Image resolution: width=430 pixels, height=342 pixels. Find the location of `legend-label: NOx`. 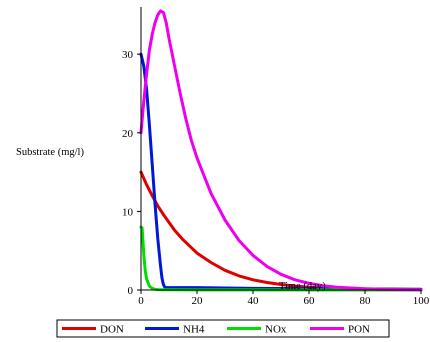

legend-label: NOx is located at coordinates (276, 330).